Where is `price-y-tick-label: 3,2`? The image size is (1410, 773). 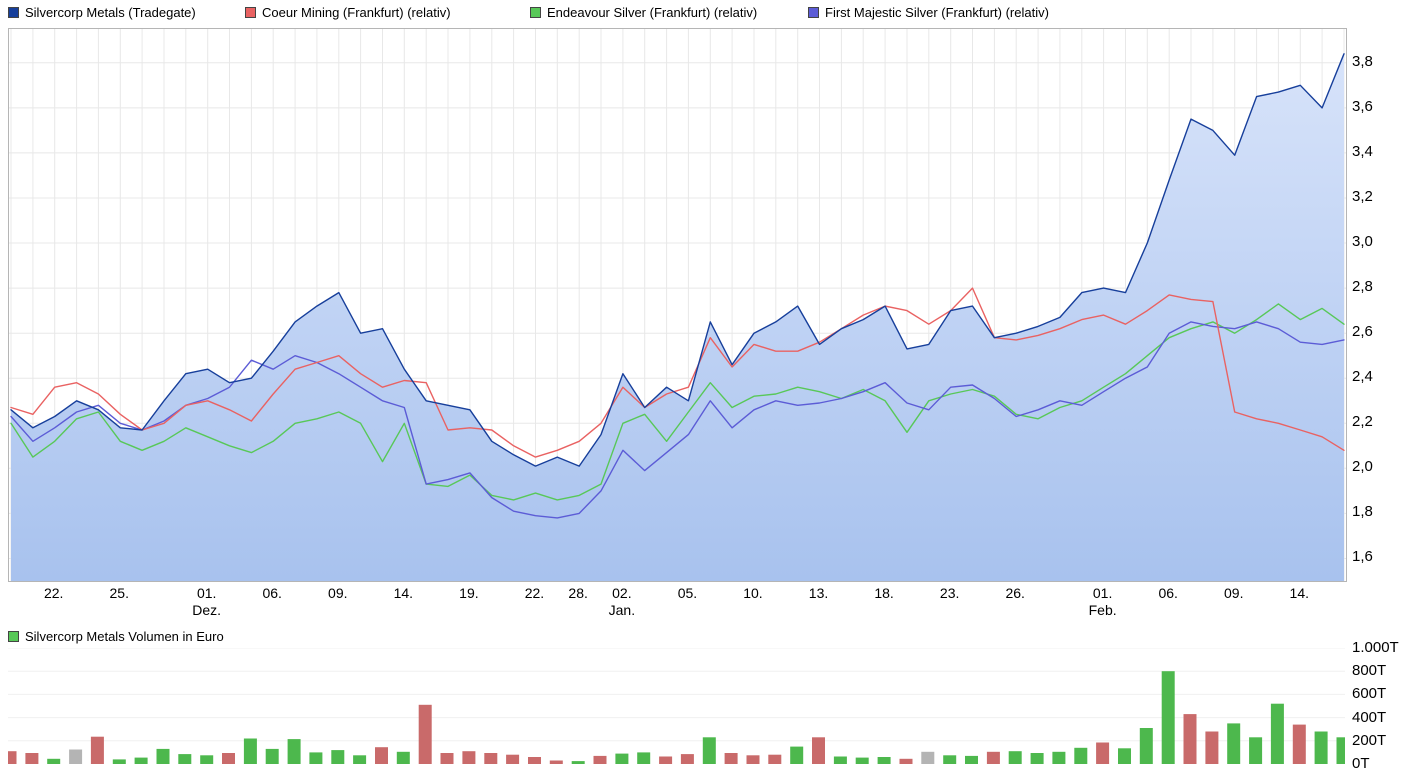 price-y-tick-label: 3,2 is located at coordinates (1362, 196).